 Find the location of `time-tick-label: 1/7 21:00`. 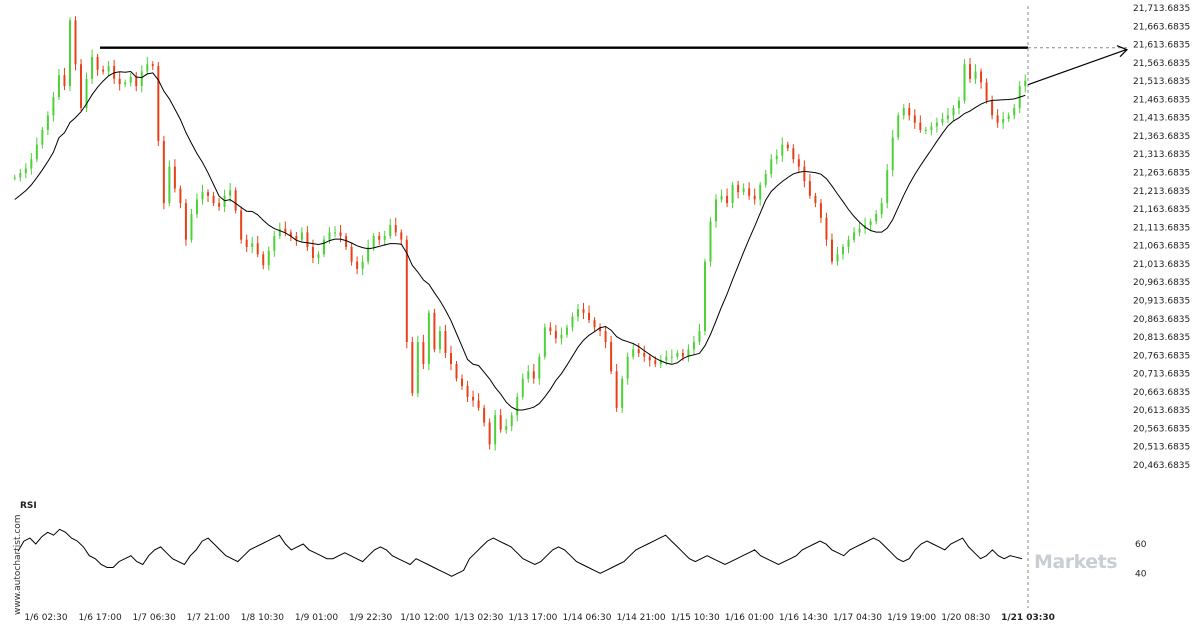

time-tick-label: 1/7 21:00 is located at coordinates (209, 618).